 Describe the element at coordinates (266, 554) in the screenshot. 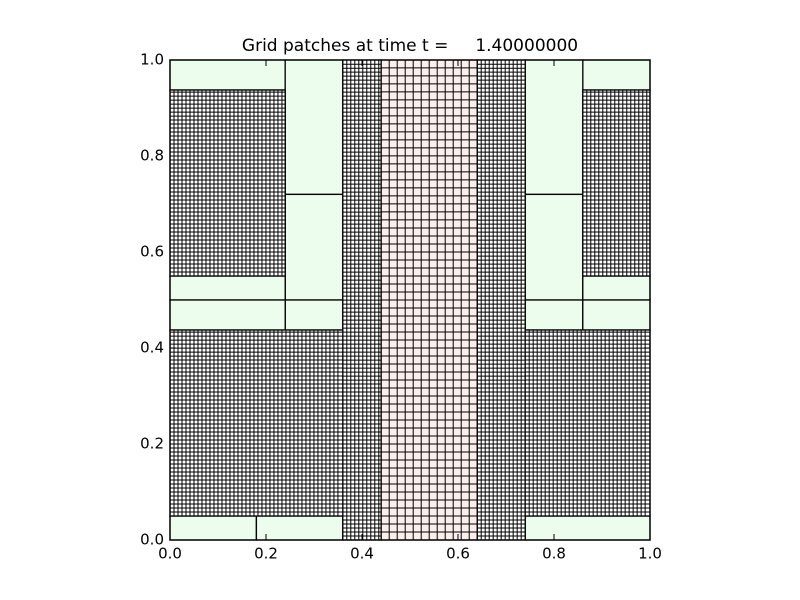

I see `x-tick-label: 0.2` at that location.